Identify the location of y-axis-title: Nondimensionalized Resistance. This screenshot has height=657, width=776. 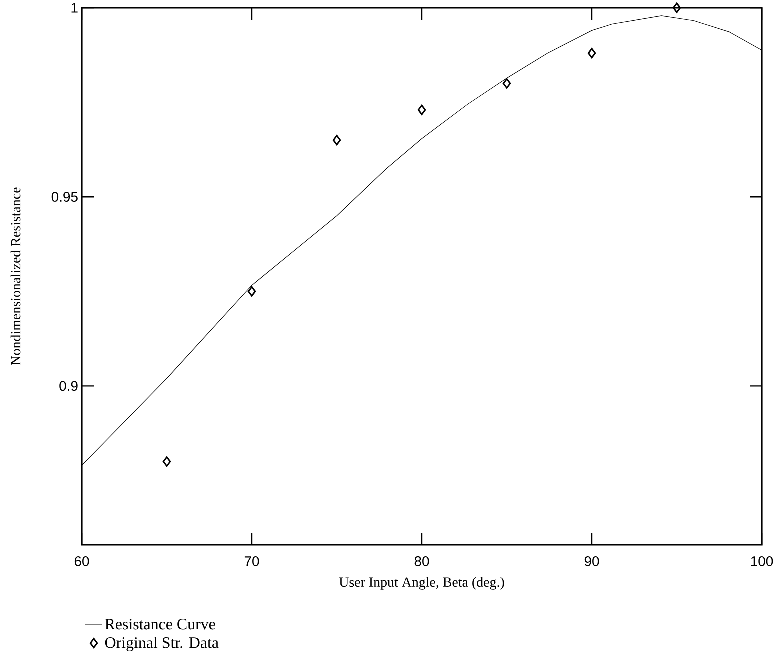
(15, 277).